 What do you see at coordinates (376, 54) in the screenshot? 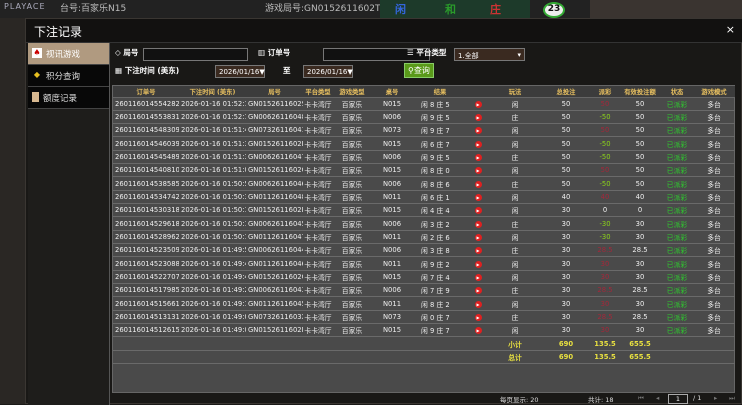
I see `order-input` at bounding box center [376, 54].